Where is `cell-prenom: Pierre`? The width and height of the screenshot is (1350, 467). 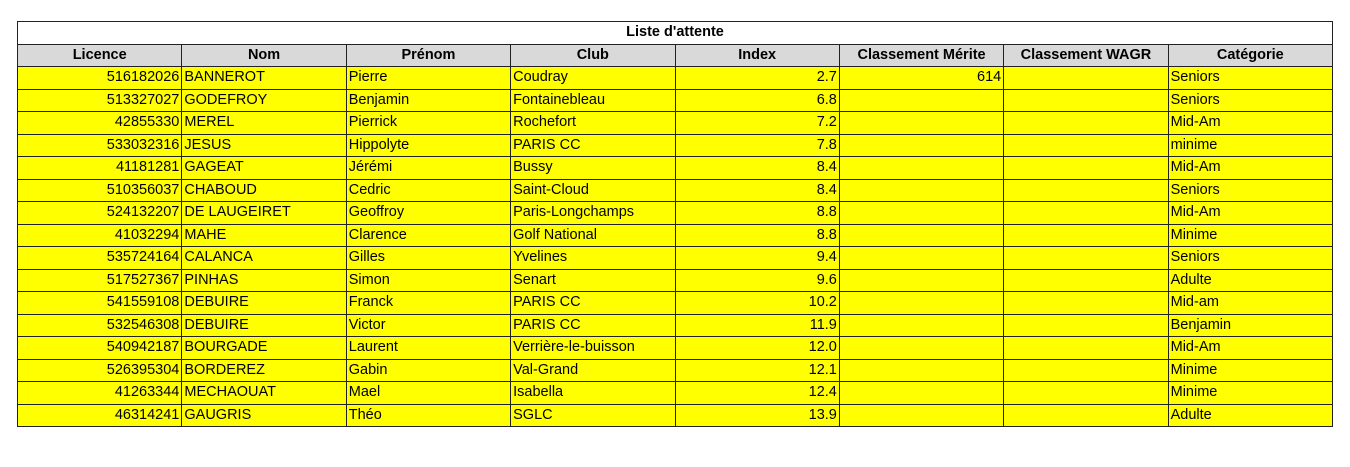
cell-prenom: Pierre is located at coordinates (428, 78).